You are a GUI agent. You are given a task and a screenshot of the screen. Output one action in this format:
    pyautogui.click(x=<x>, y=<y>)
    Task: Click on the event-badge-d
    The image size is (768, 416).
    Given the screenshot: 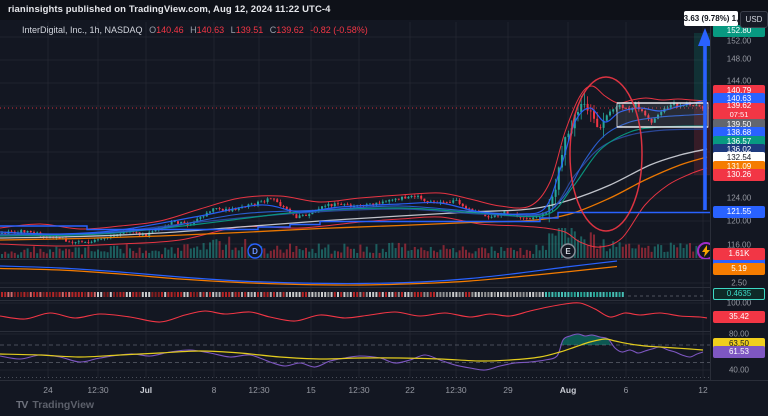 What is the action you would take?
    pyautogui.click(x=255, y=251)
    